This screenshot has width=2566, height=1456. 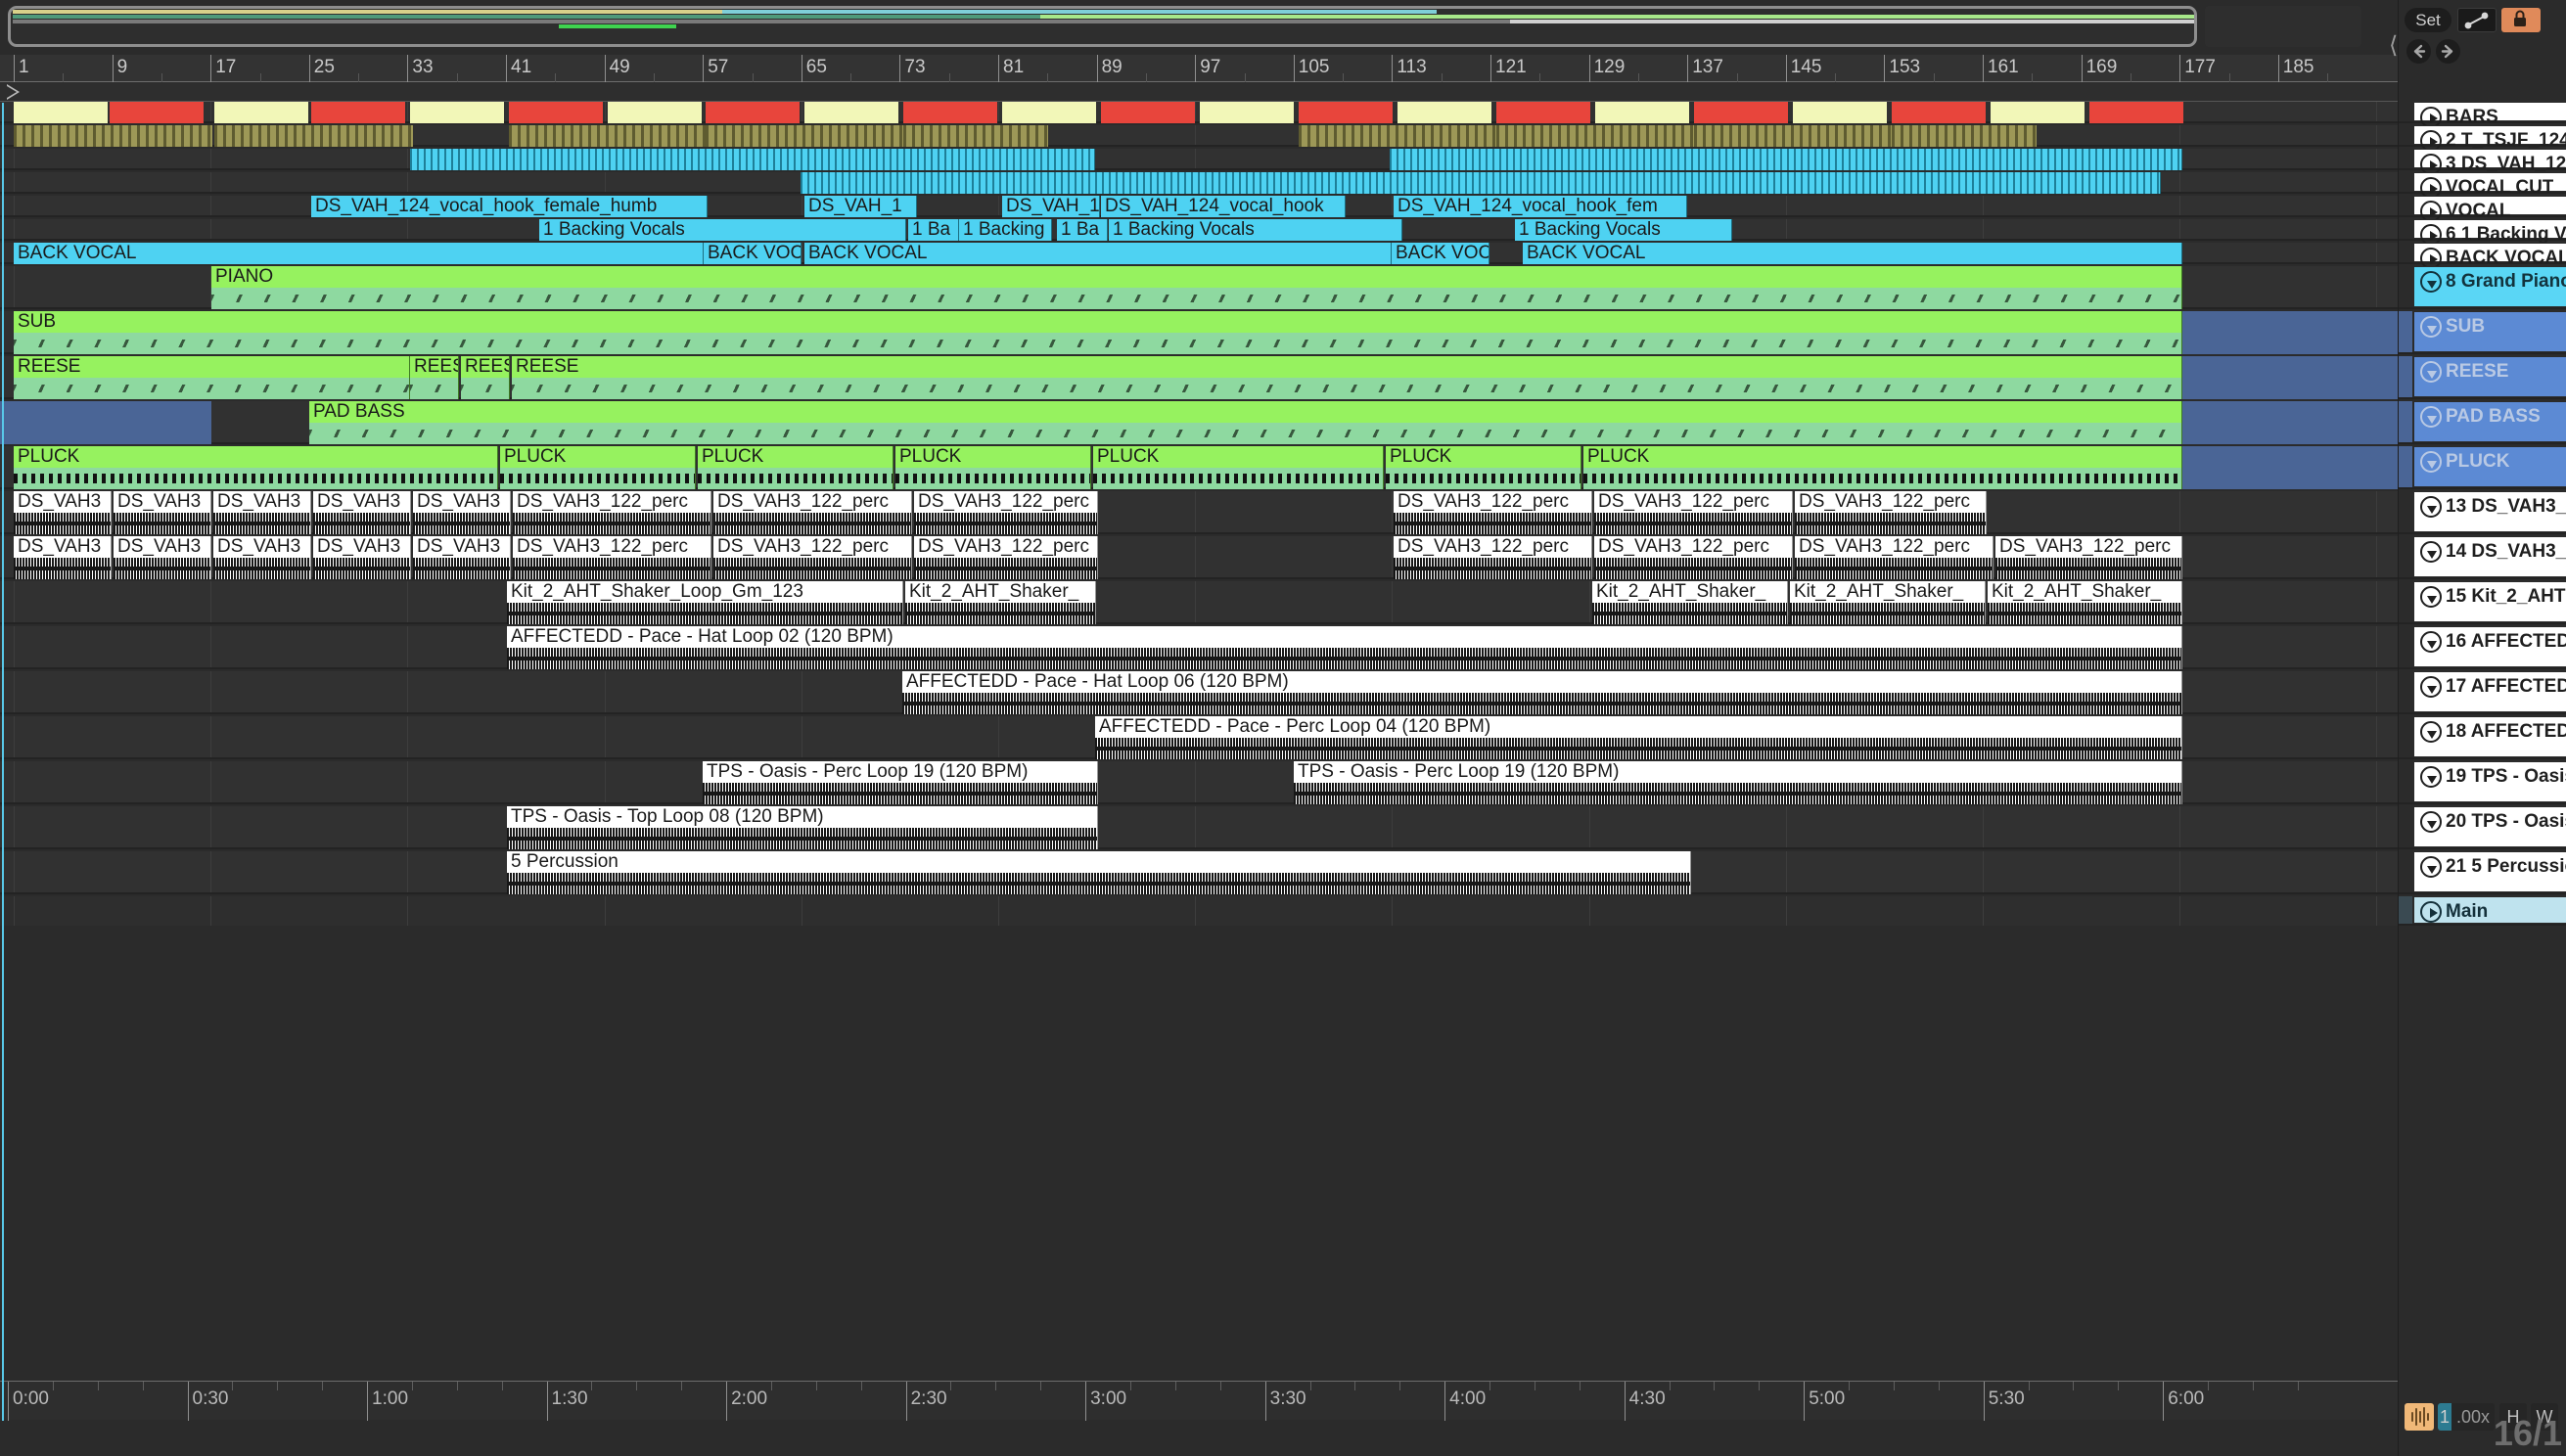 What do you see at coordinates (1223, 206) in the screenshot?
I see `clip: DS_VAH_124_vocal_hook` at bounding box center [1223, 206].